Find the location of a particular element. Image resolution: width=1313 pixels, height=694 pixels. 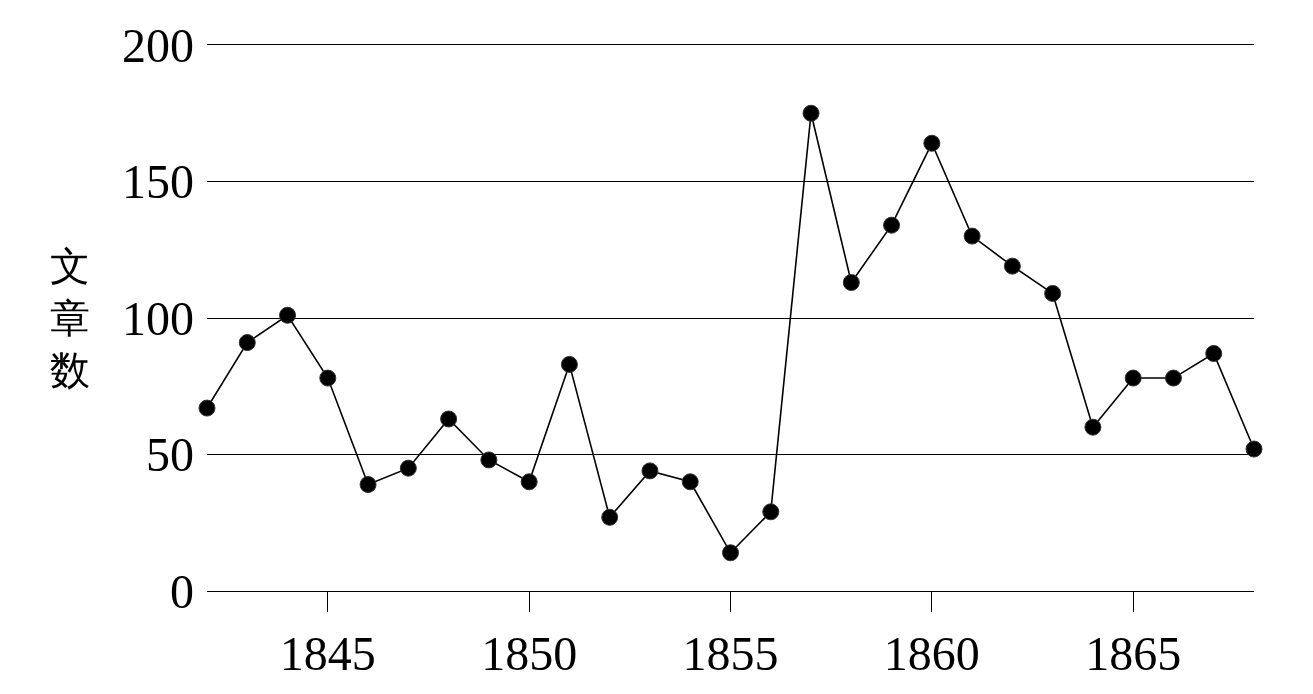

x-tick-label: 1845 is located at coordinates (327, 653).